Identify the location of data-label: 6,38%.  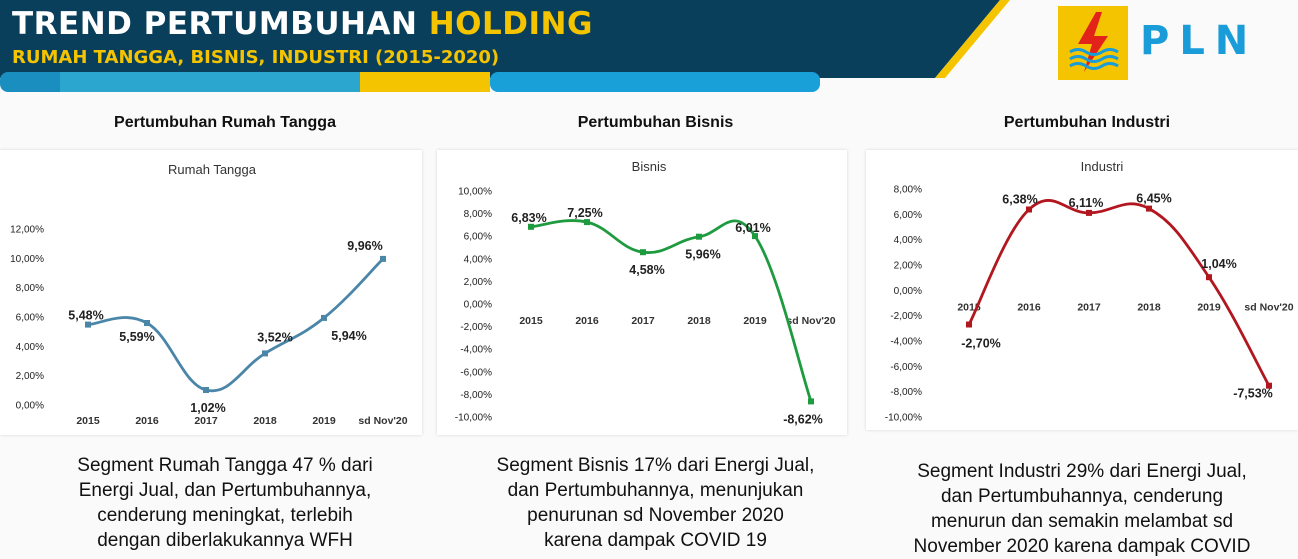
(1019, 200).